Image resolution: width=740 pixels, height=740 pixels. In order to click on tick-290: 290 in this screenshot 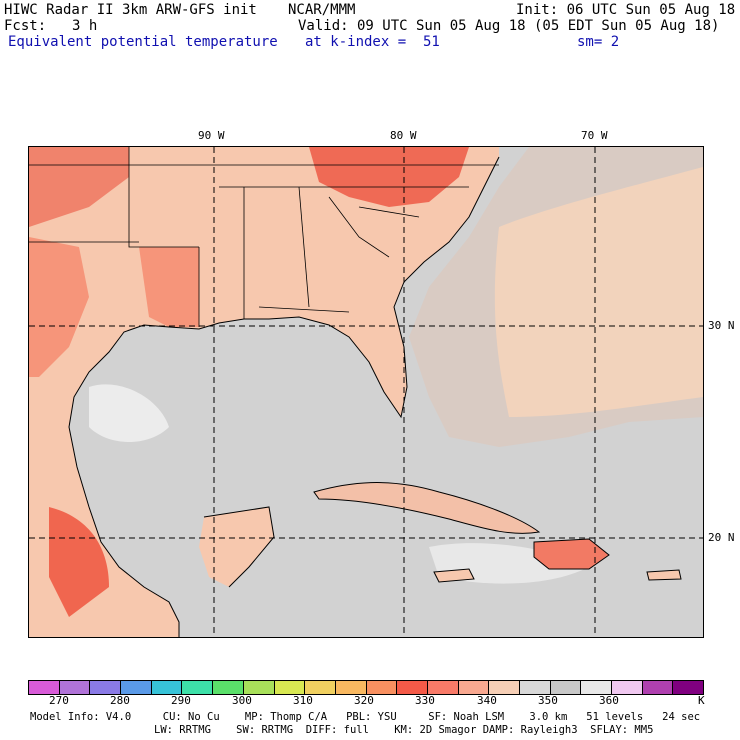, I will do `click(181, 700)`.